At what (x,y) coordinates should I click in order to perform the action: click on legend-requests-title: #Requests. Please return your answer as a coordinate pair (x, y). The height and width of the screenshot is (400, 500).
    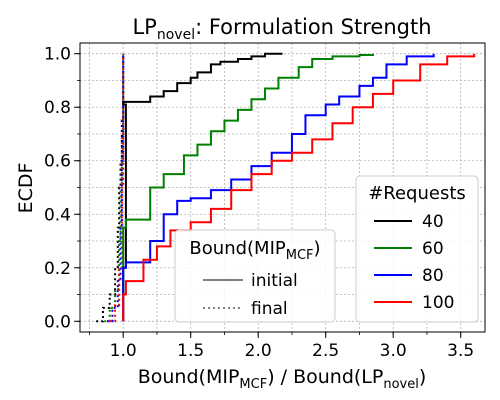
    Looking at the image, I should click on (417, 193).